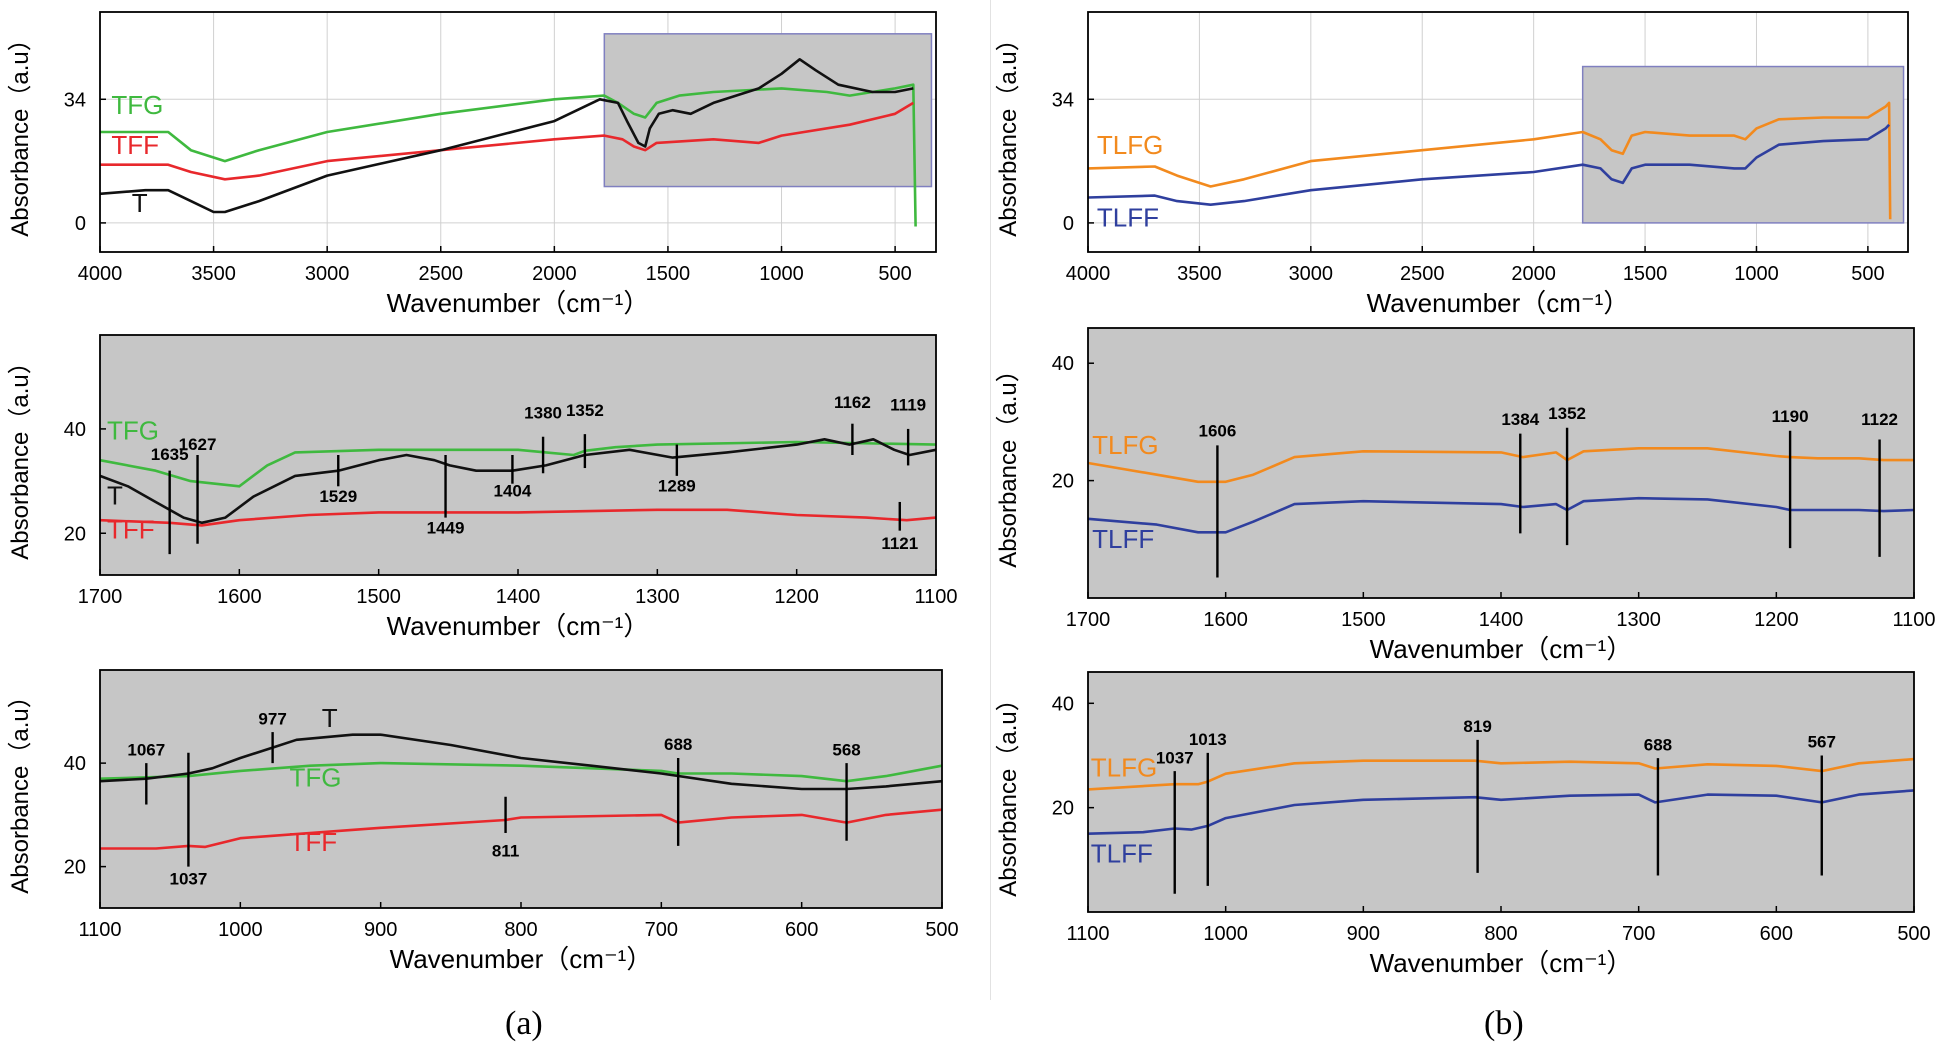  Describe the element at coordinates (678, 744) in the screenshot. I see `peak-label: 688` at that location.